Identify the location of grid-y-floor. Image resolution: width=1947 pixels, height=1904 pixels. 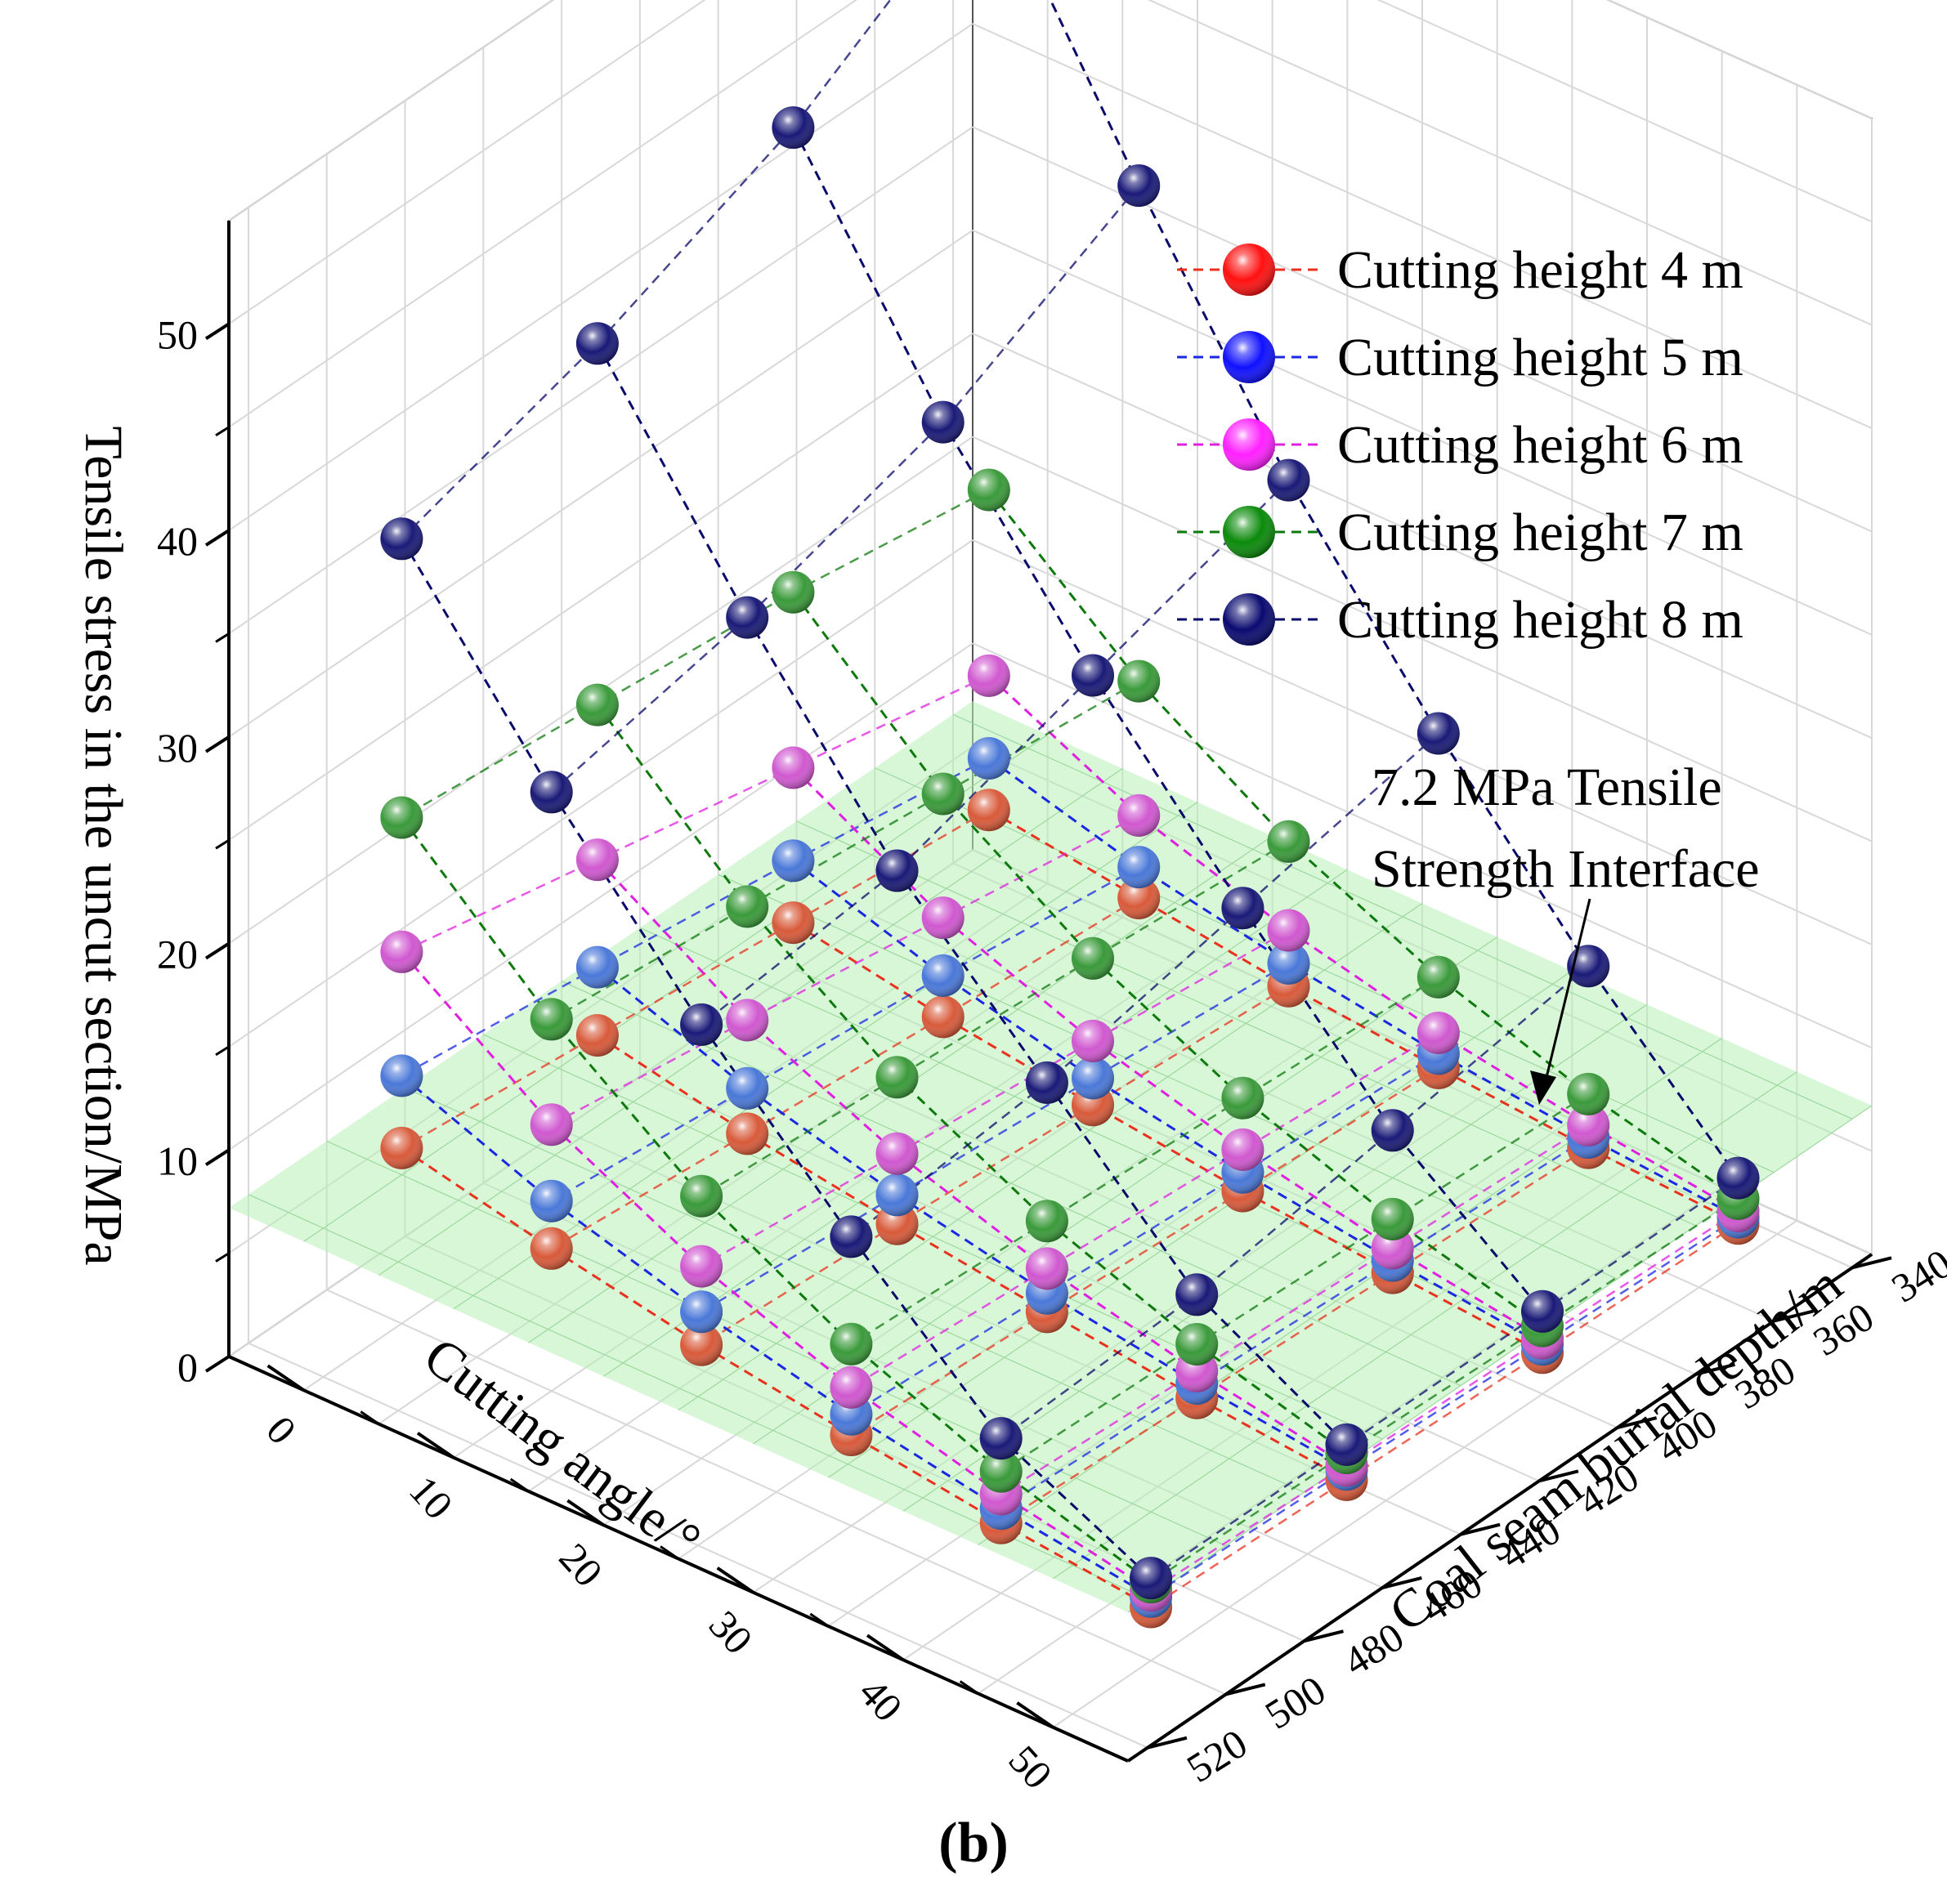
(776, 1492).